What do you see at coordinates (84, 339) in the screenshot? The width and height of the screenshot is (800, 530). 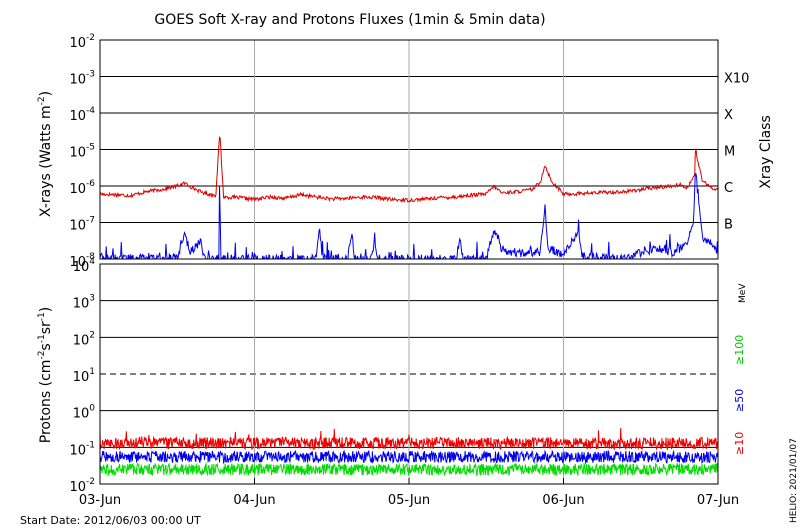 I see `proton-y-tick-label: 10²` at bounding box center [84, 339].